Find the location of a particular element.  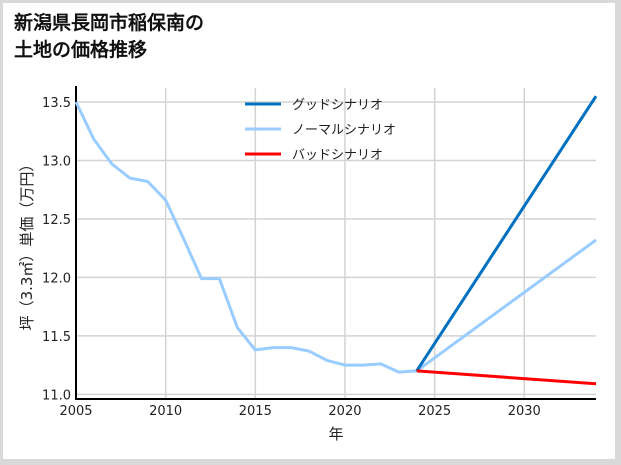

y-tick-label: 13.0 is located at coordinates (56, 161).